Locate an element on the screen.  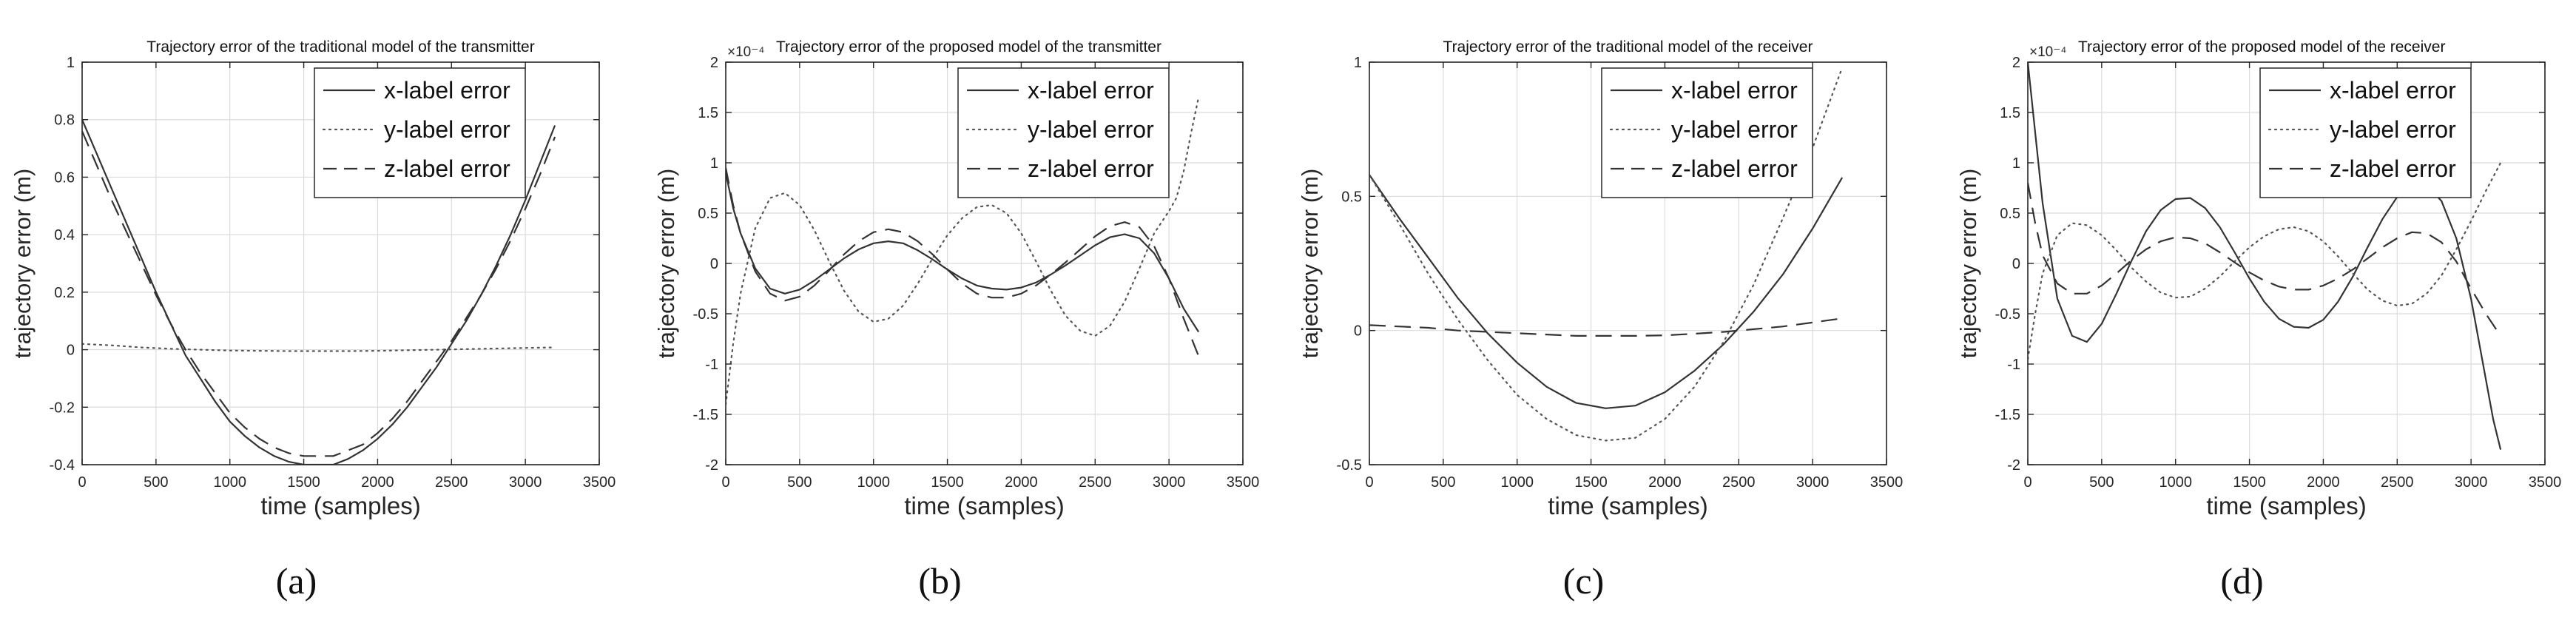
y-tick-label: -2 is located at coordinates (711, 465).